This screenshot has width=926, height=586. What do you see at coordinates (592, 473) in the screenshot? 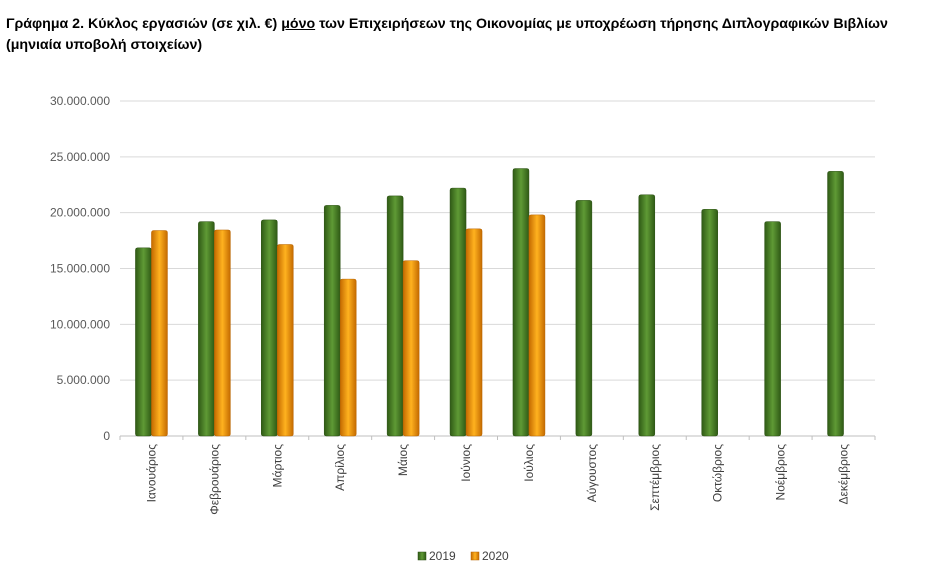
I see `x-tick-label: Αύγουστος` at bounding box center [592, 473].